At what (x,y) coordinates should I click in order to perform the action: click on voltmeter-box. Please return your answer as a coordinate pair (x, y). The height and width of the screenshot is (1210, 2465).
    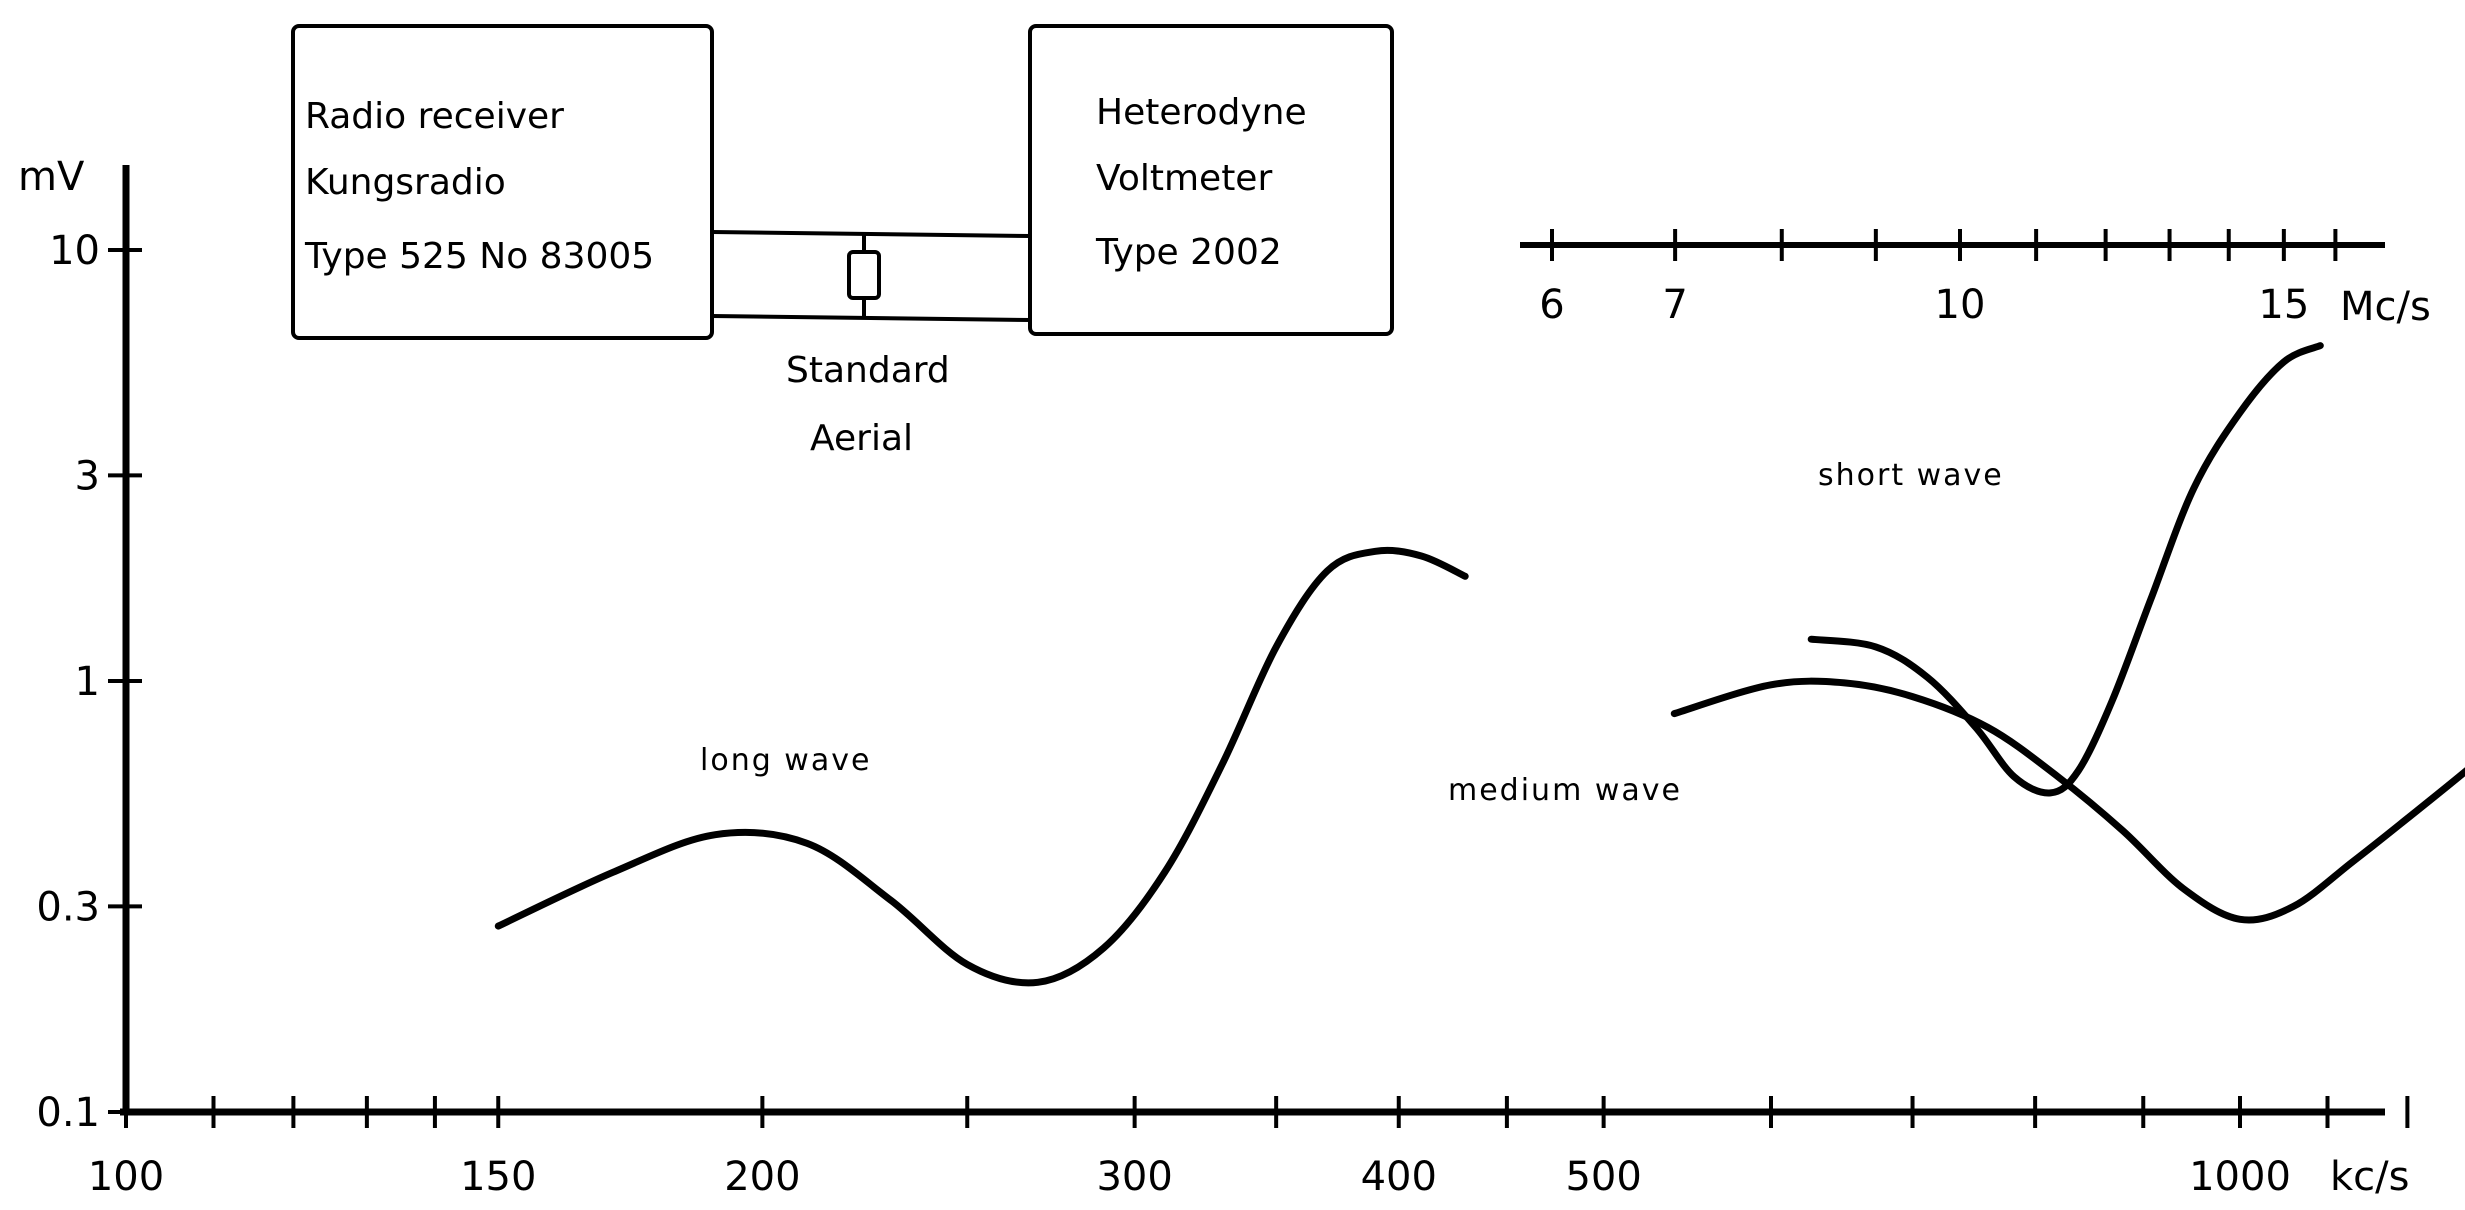
    Looking at the image, I should click on (1211, 180).